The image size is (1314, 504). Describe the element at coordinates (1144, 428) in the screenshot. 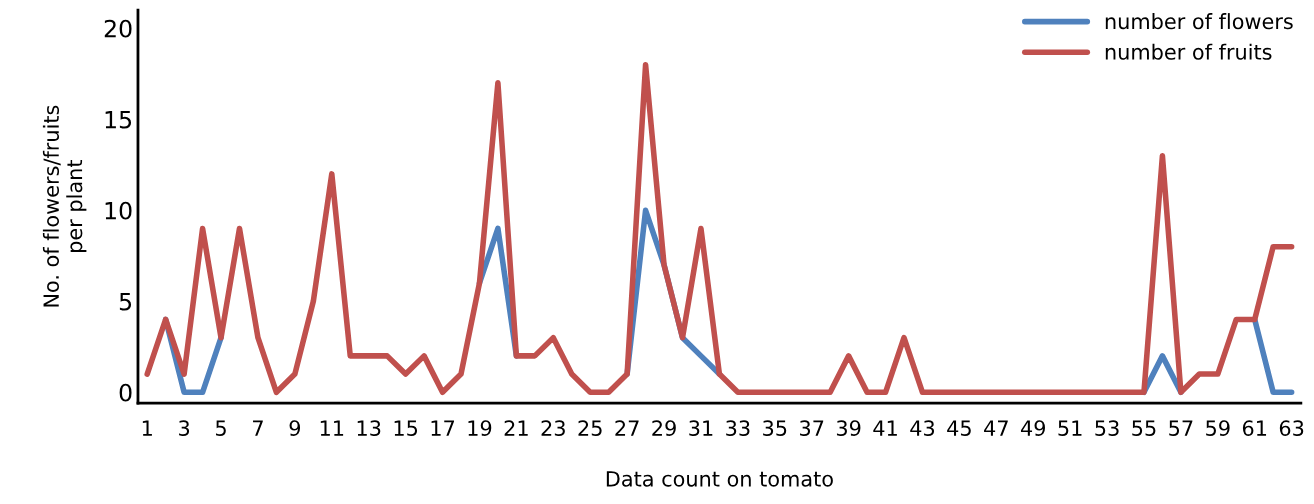

I see `x-tick-label: 55` at that location.